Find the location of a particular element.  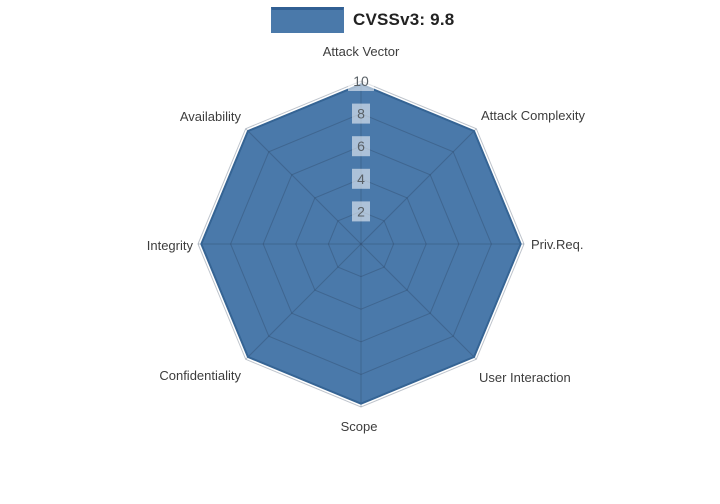

radial-tick-label-4: 4 is located at coordinates (361, 179).